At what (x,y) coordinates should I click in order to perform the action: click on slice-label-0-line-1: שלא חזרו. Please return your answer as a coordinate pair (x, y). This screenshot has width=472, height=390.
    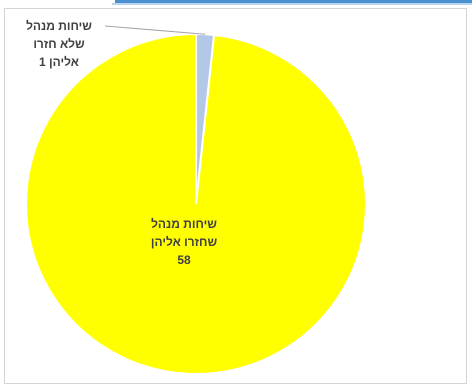
    Looking at the image, I should click on (59, 44).